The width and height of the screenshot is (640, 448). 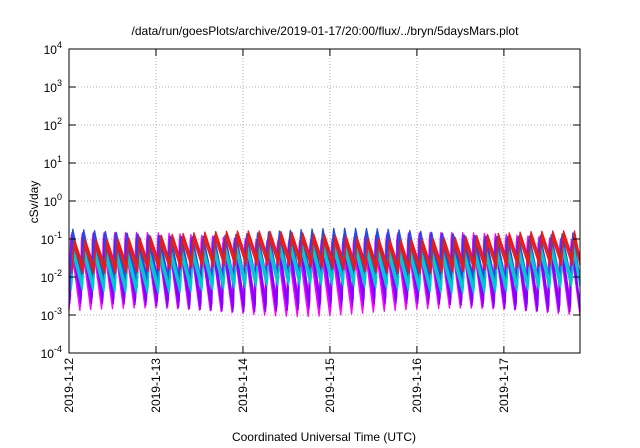 What do you see at coordinates (51, 314) in the screenshot?
I see `y-tick-label: 10⁻³` at bounding box center [51, 314].